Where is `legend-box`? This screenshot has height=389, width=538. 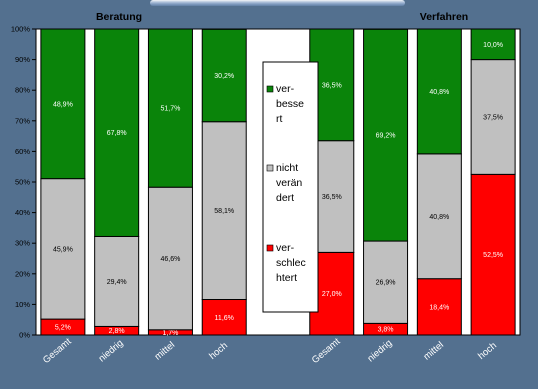 legend-box is located at coordinates (290, 187).